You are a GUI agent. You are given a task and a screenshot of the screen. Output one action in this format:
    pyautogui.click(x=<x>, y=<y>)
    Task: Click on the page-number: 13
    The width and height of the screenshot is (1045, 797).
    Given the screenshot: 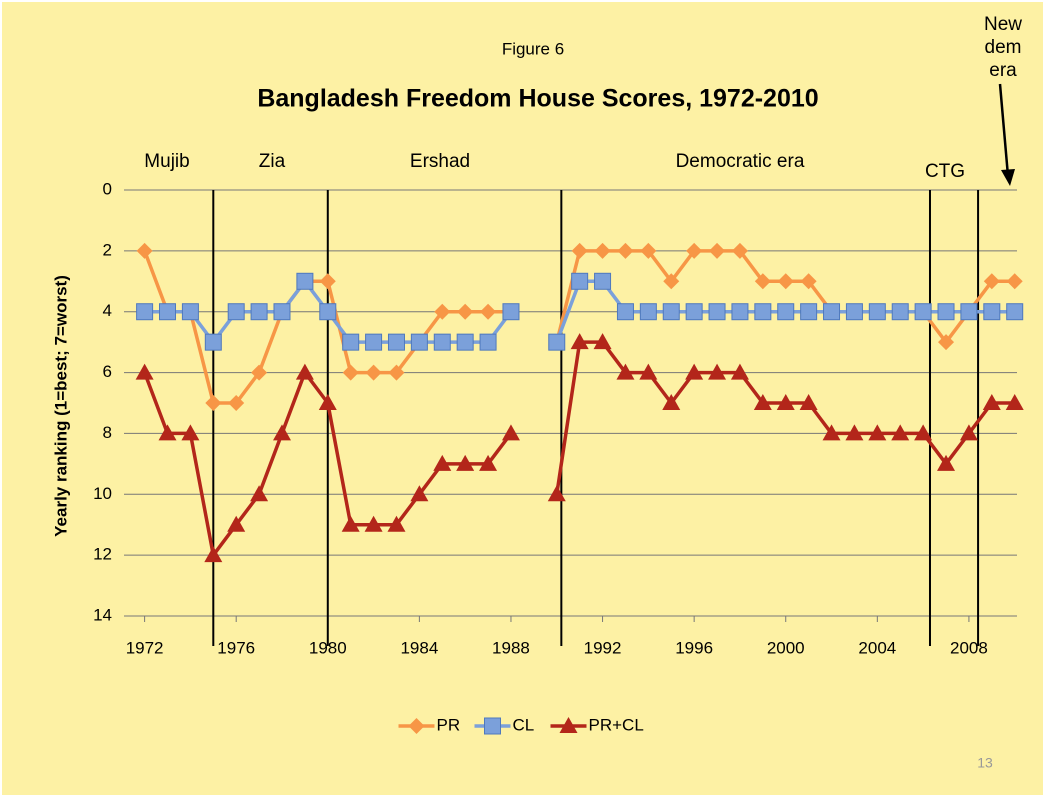 What is the action you would take?
    pyautogui.click(x=985, y=763)
    